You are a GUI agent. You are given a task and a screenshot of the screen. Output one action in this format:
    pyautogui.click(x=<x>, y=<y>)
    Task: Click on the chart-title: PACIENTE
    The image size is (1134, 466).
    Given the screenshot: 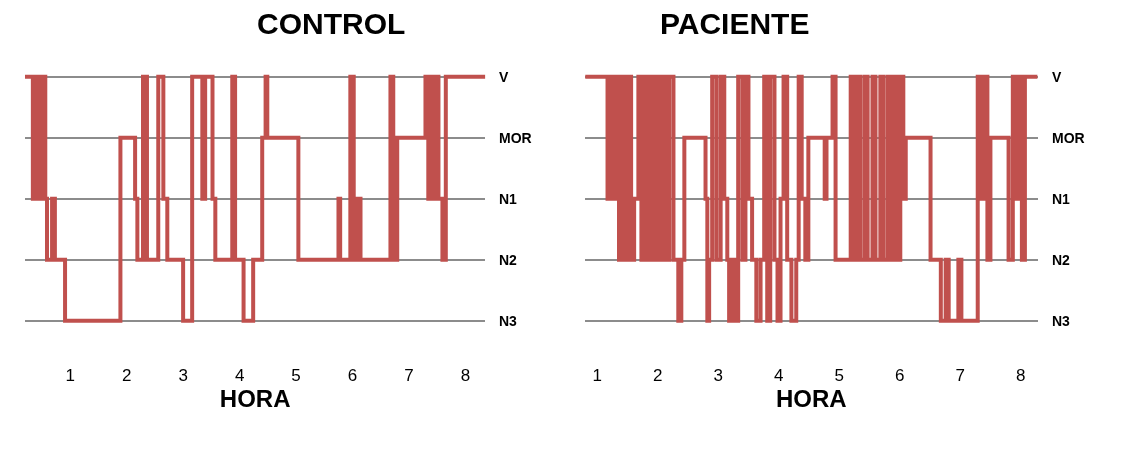 What is the action you would take?
    pyautogui.click(x=735, y=23)
    